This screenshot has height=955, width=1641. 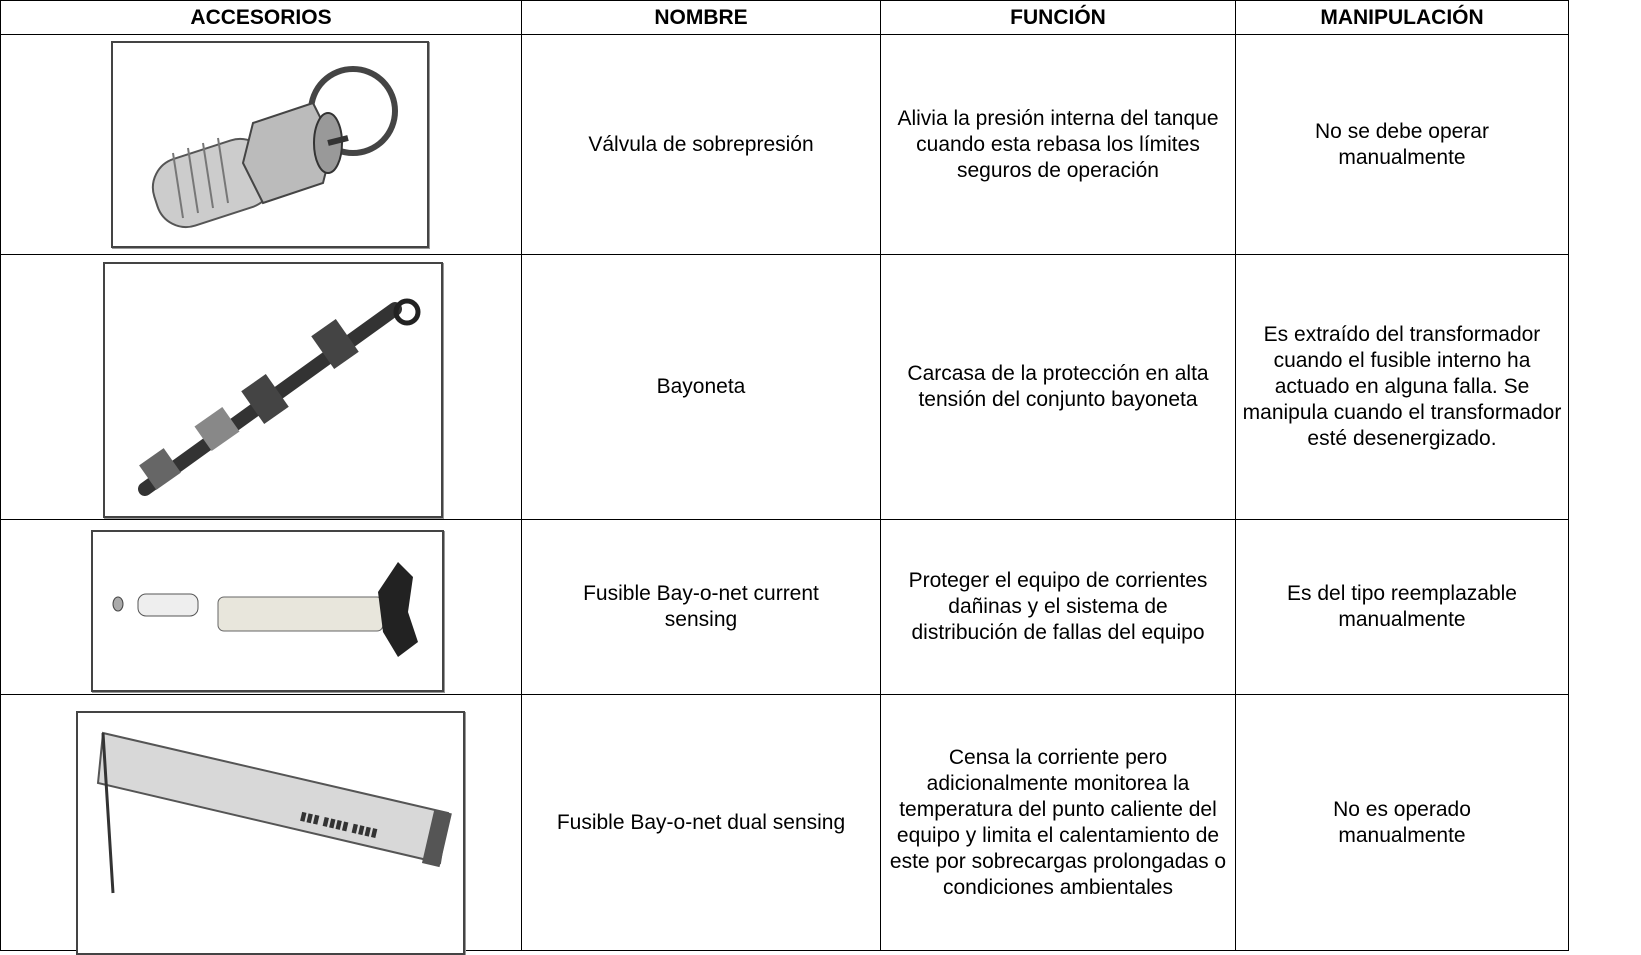 I want to click on header-row: ACCESORIOS NOMBRE FUNCIÓN MANIPULACIÓN, so click(x=784, y=17).